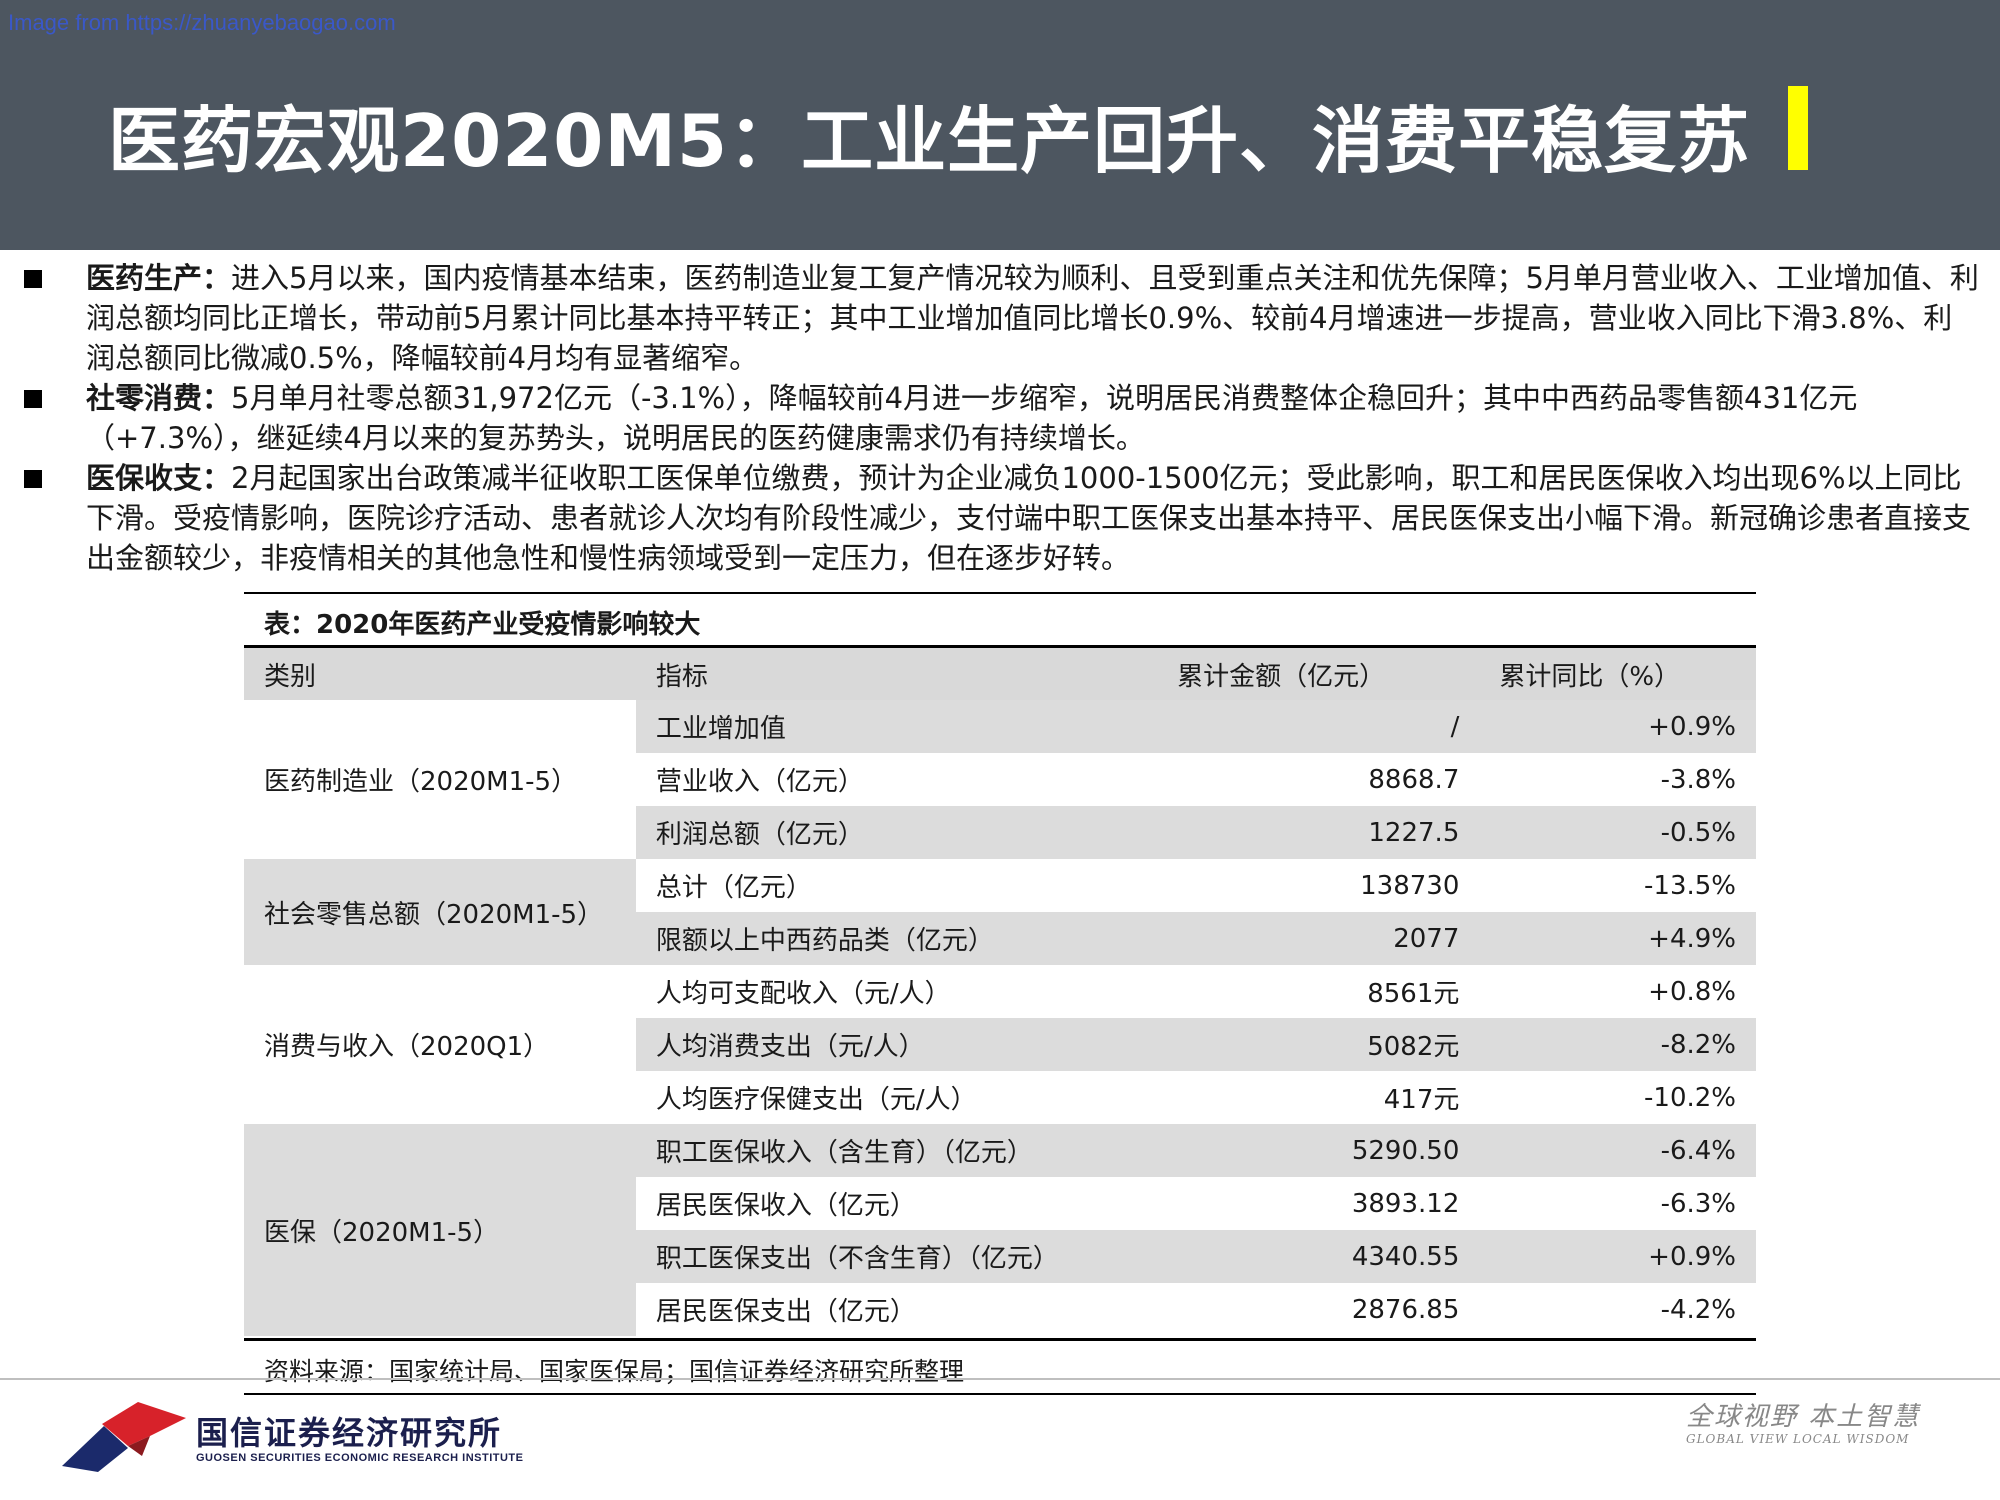 The image size is (2000, 1500). I want to click on table-row: 医药制造业（2020M1-5） 工业增加值 / +0.9%, so click(1000, 779).